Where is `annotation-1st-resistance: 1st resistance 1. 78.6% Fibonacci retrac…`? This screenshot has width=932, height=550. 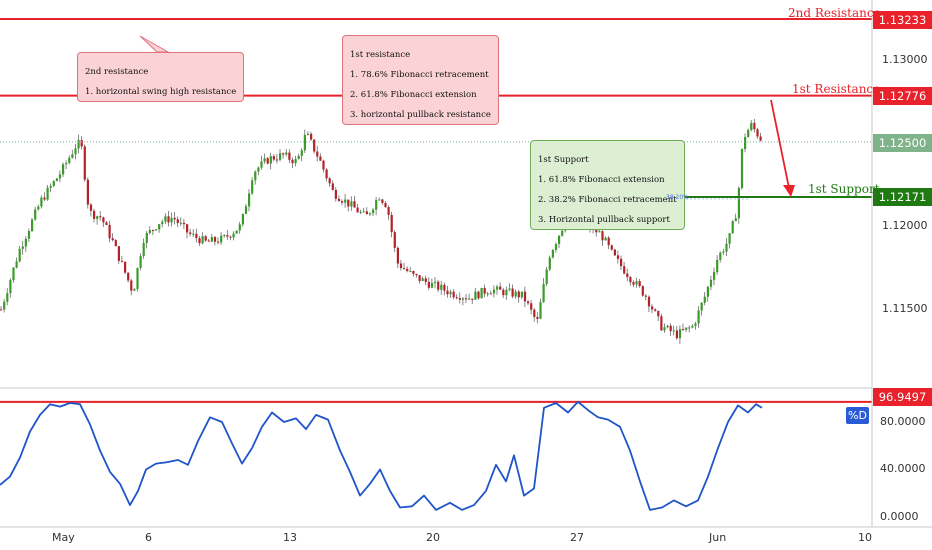 annotation-1st-resistance: 1st resistance 1. 78.6% Fibonacci retrac… is located at coordinates (420, 80).